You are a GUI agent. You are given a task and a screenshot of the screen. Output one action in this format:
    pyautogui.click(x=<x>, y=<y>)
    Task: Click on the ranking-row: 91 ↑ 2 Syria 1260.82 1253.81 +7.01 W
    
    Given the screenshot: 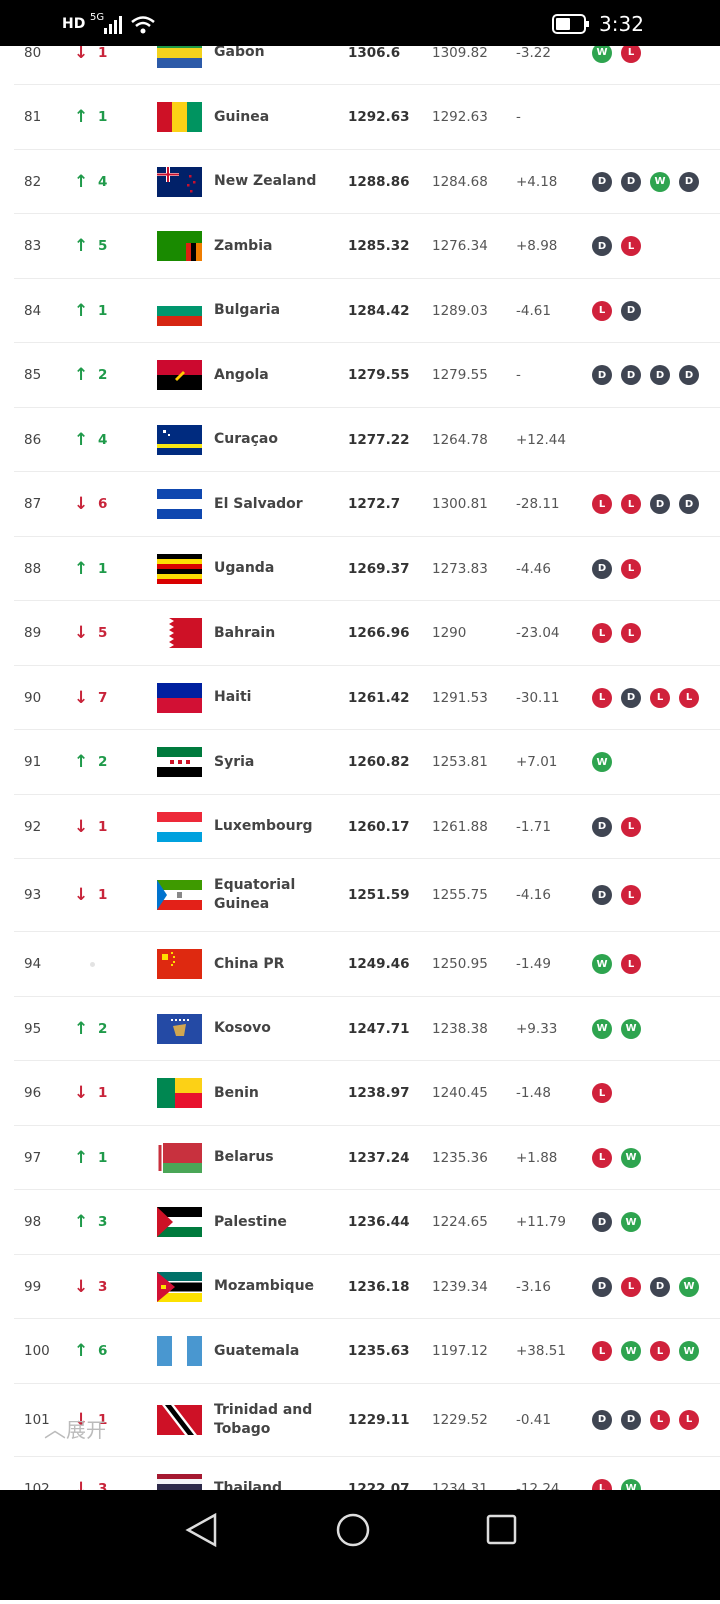 What is the action you would take?
    pyautogui.click(x=367, y=762)
    